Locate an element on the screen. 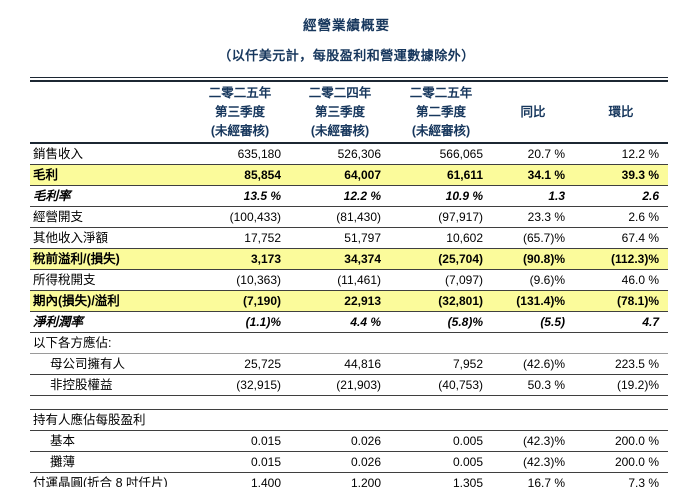  cell-q3_2025: 3,173 is located at coordinates (240, 259).